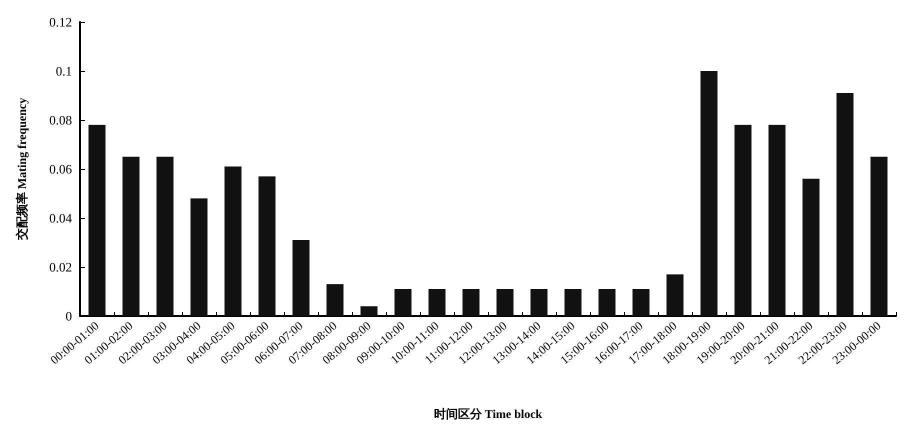  Describe the element at coordinates (69, 316) in the screenshot. I see `y-tick-label: 0` at that location.